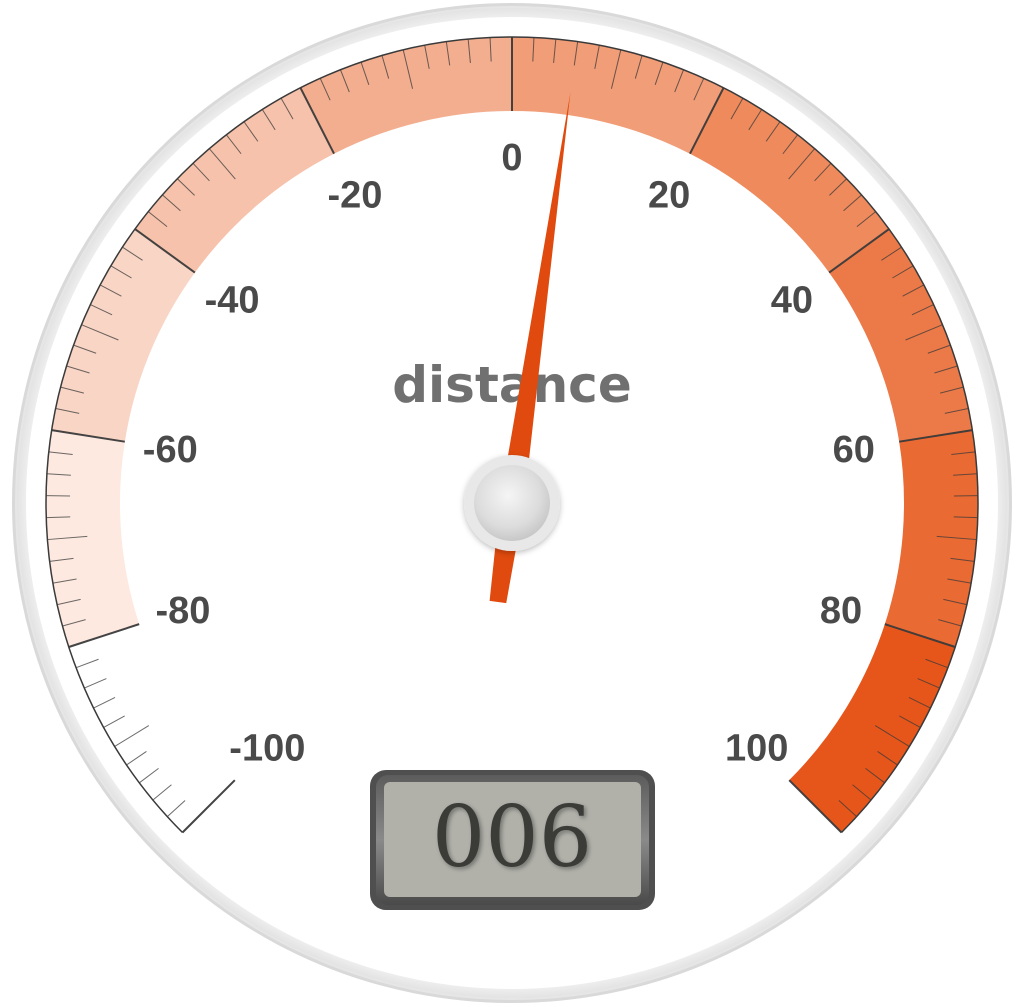 This screenshot has width=1025, height=1007. I want to click on scale-label: -80, so click(182, 611).